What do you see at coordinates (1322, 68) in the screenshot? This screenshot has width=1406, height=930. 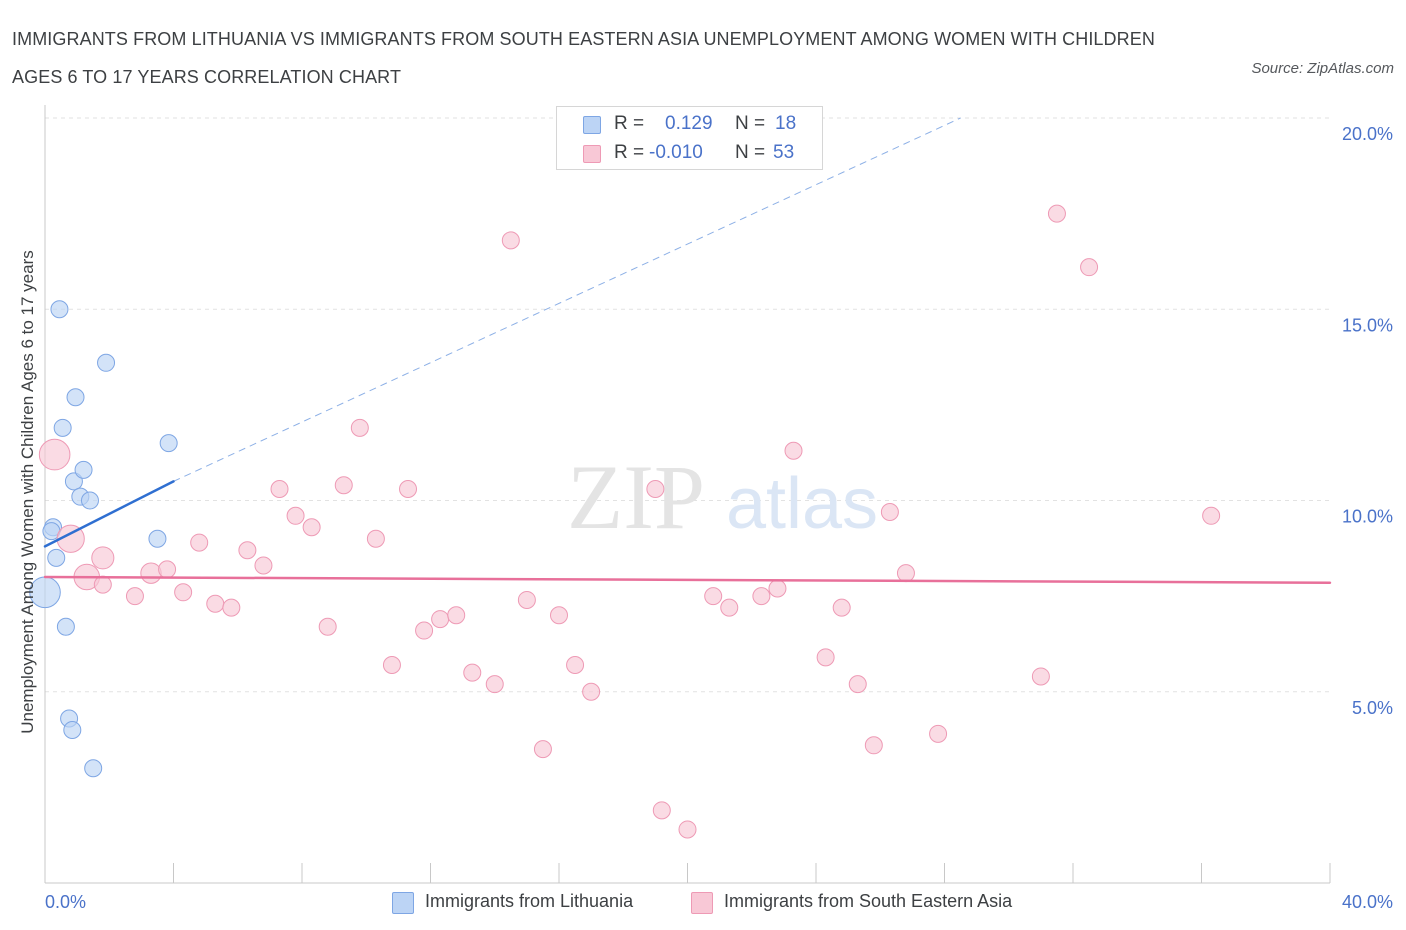 I see `source-label: Source: ZipAtlas.com` at bounding box center [1322, 68].